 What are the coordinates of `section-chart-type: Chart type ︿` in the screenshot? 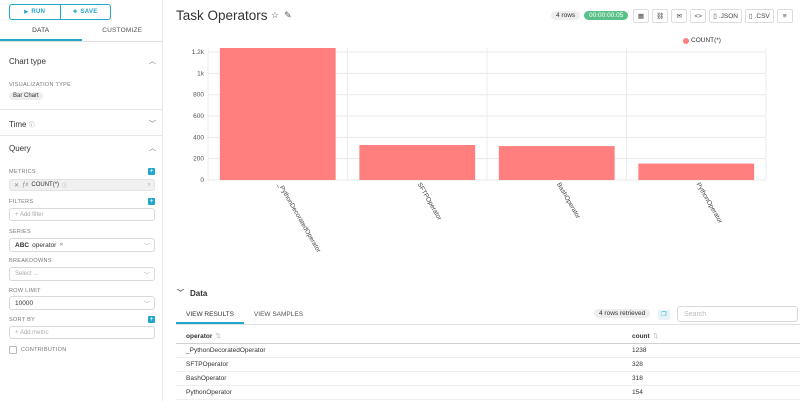 It's located at (82, 61).